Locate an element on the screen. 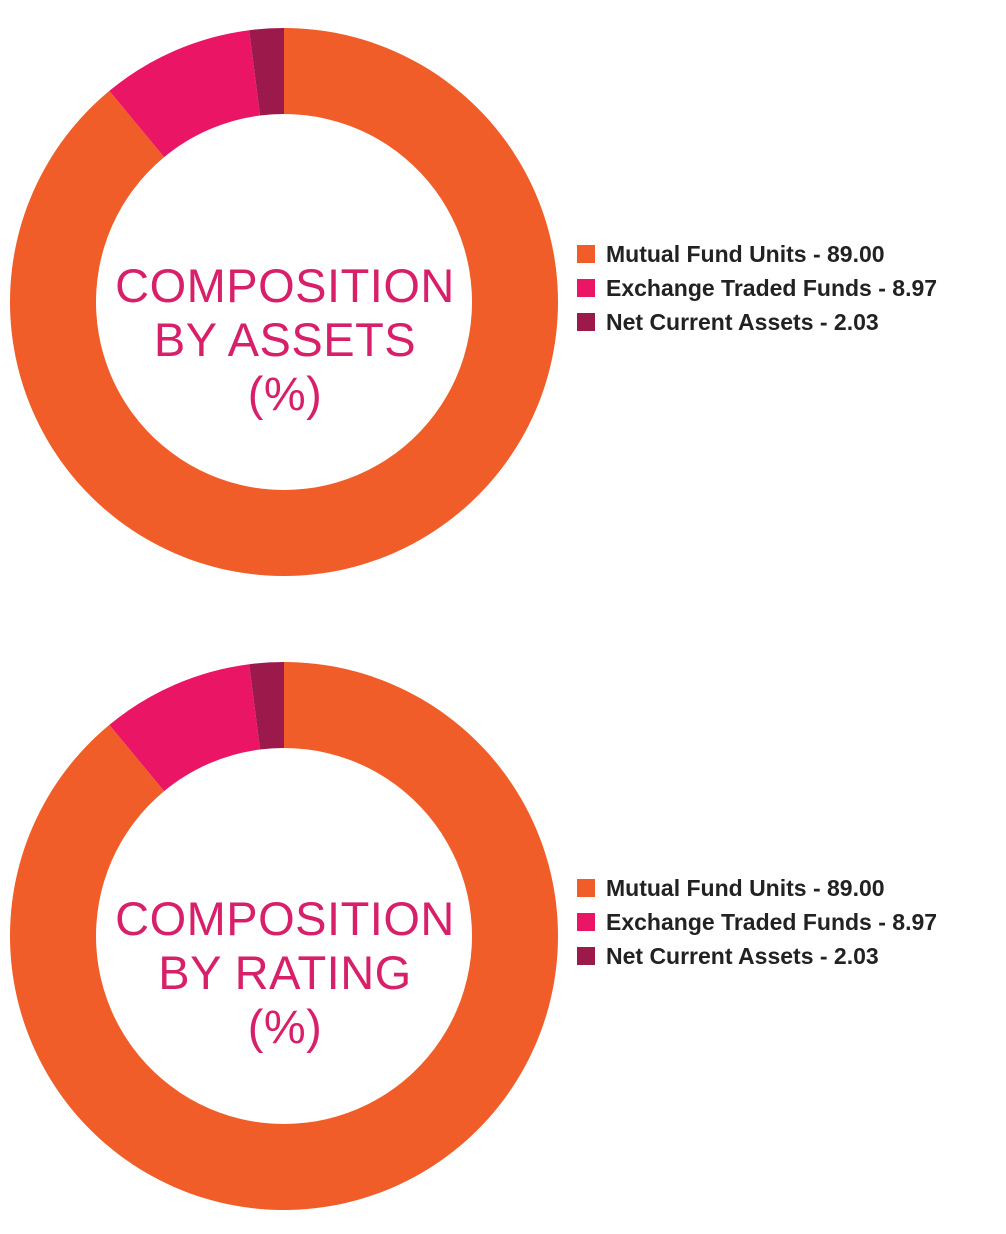 The image size is (1006, 1234). title-line-2: BY ASSETS is located at coordinates (285, 339).